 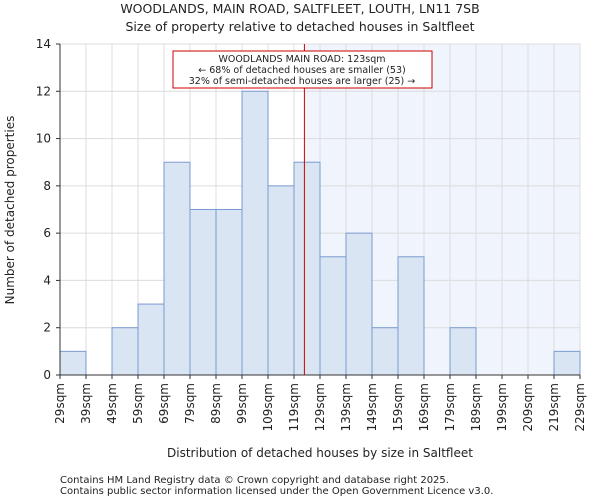 What do you see at coordinates (138, 403) in the screenshot?
I see `x-tick-label: 59sqm` at bounding box center [138, 403].